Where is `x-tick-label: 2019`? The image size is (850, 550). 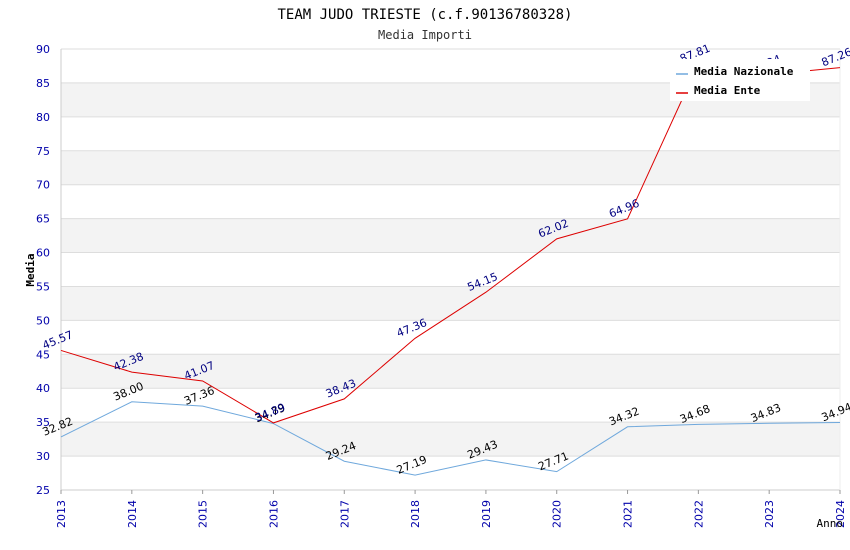 x-tick-label: 2019 is located at coordinates (486, 514).